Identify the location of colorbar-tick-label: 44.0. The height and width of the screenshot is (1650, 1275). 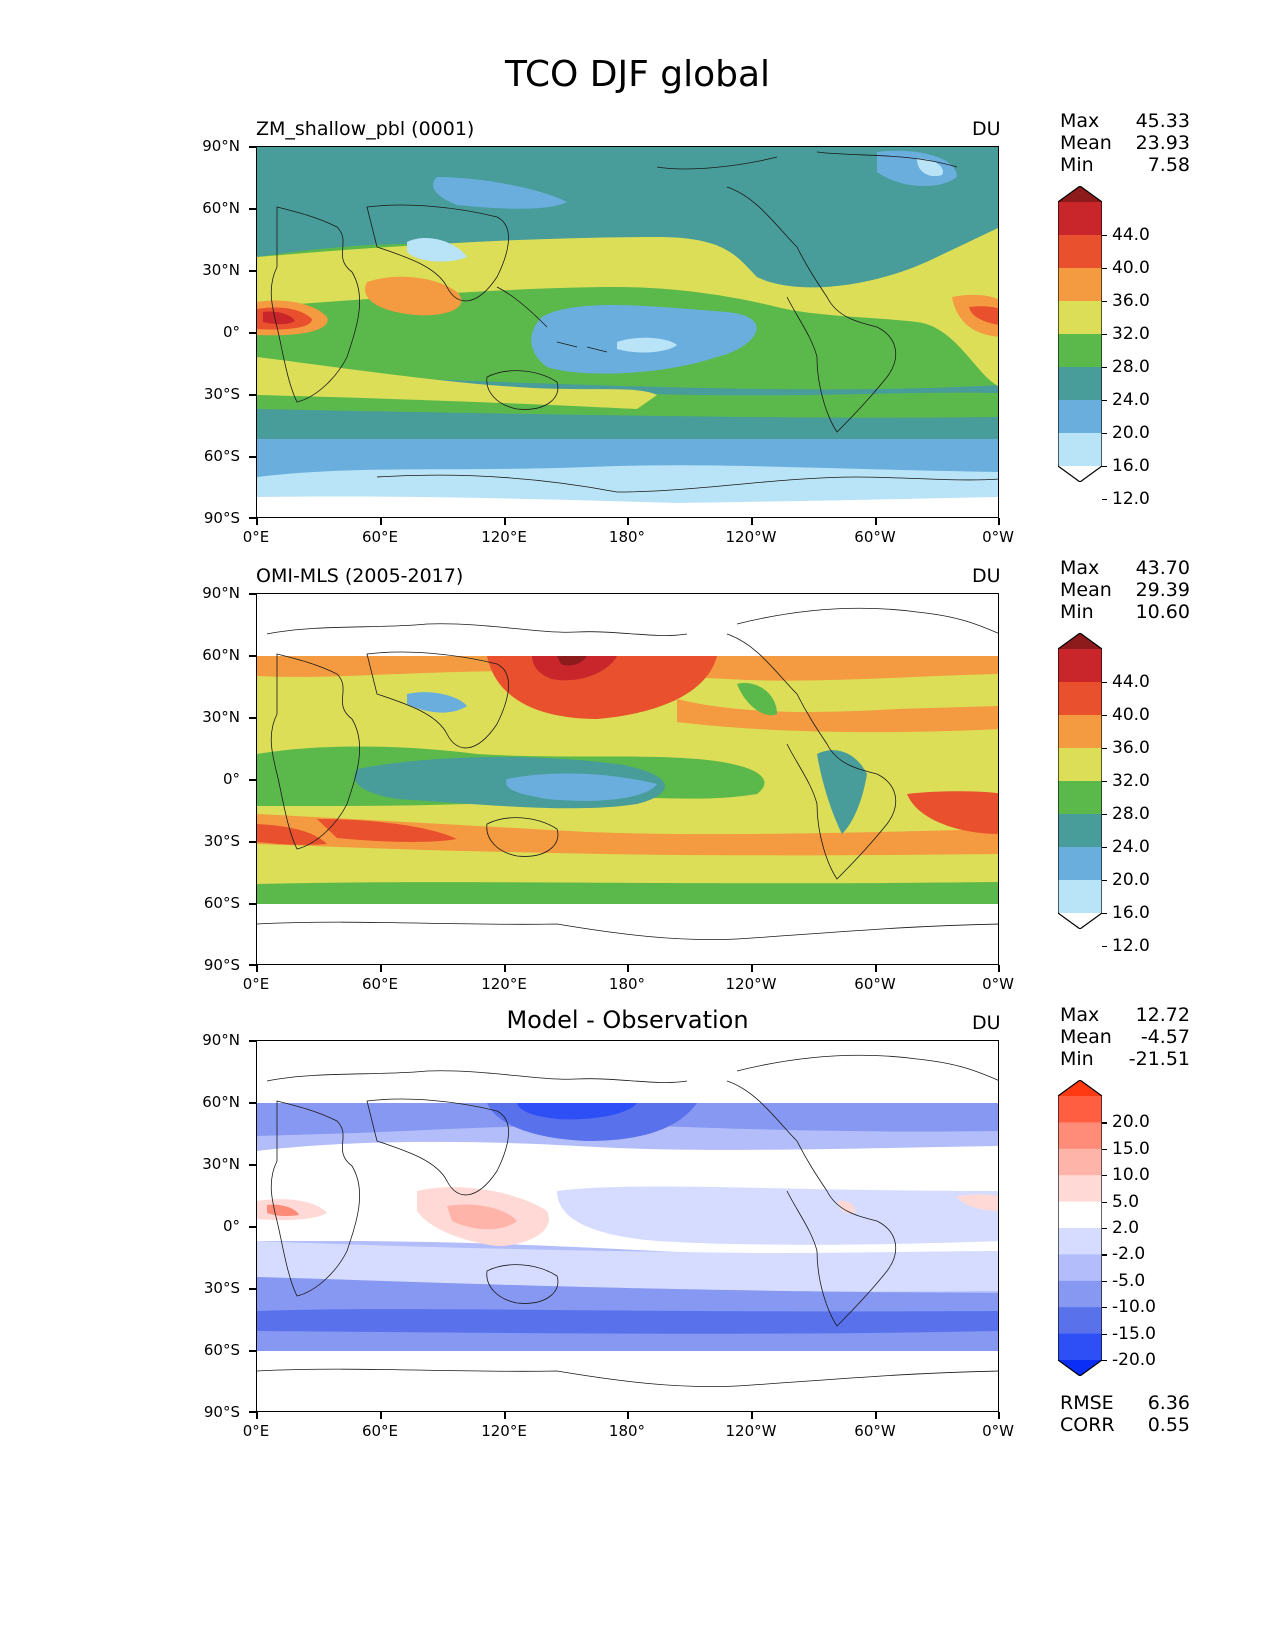
(1131, 682).